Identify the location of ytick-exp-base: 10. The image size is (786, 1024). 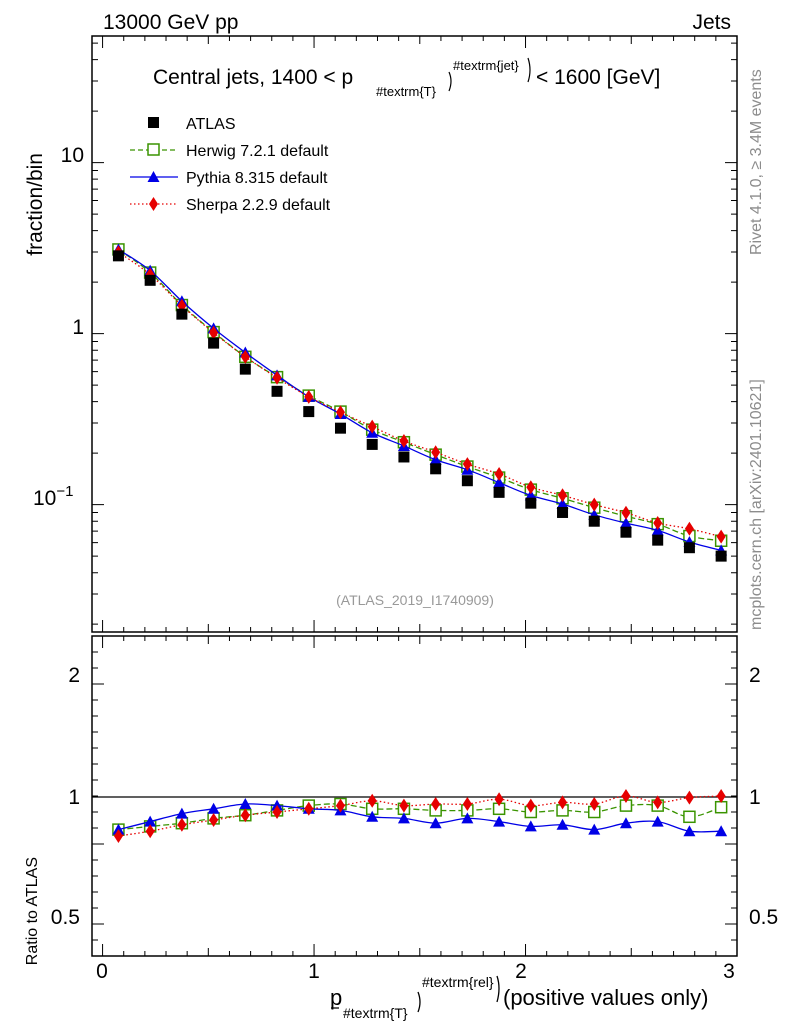
(44, 498).